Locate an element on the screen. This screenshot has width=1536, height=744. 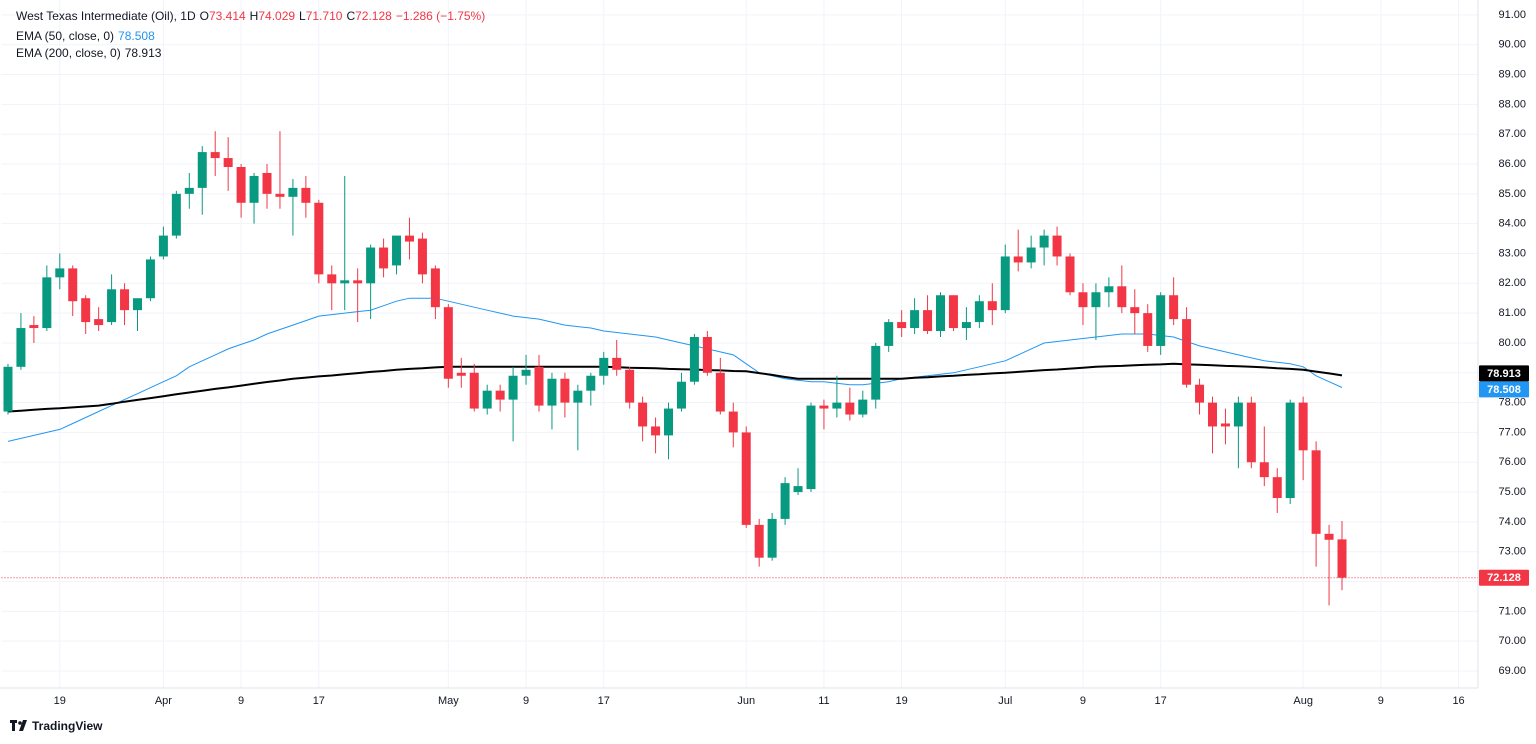
x-tick-label: 11 is located at coordinates (823, 701).